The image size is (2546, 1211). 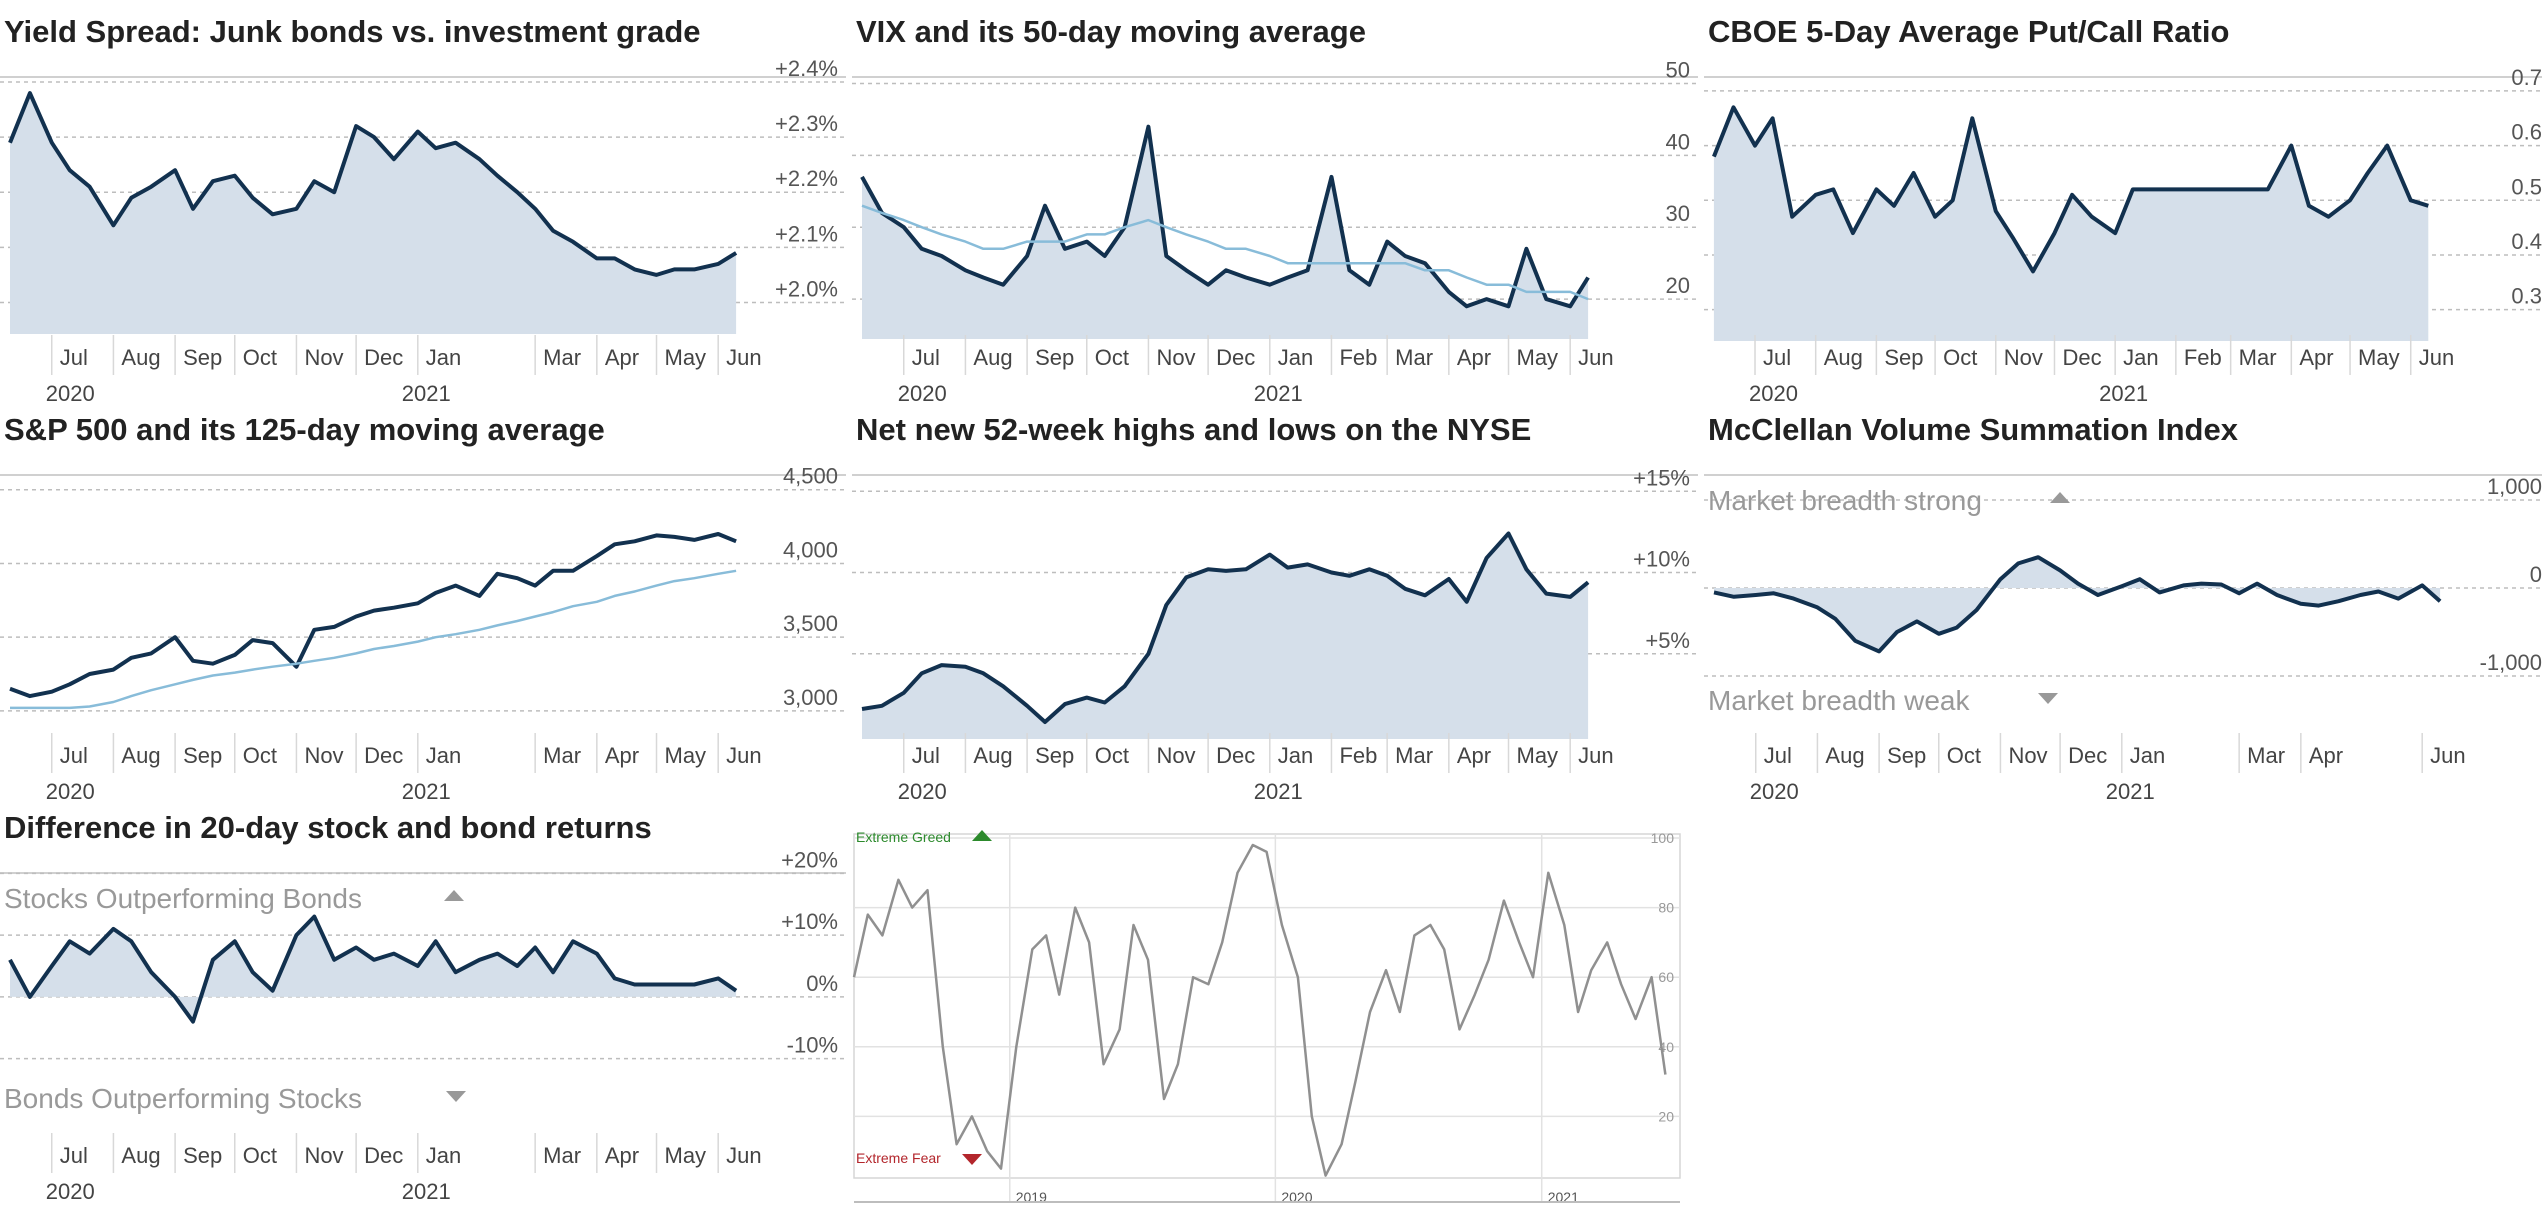 What do you see at coordinates (822, 983) in the screenshot?
I see `y-tick-label: 0%` at bounding box center [822, 983].